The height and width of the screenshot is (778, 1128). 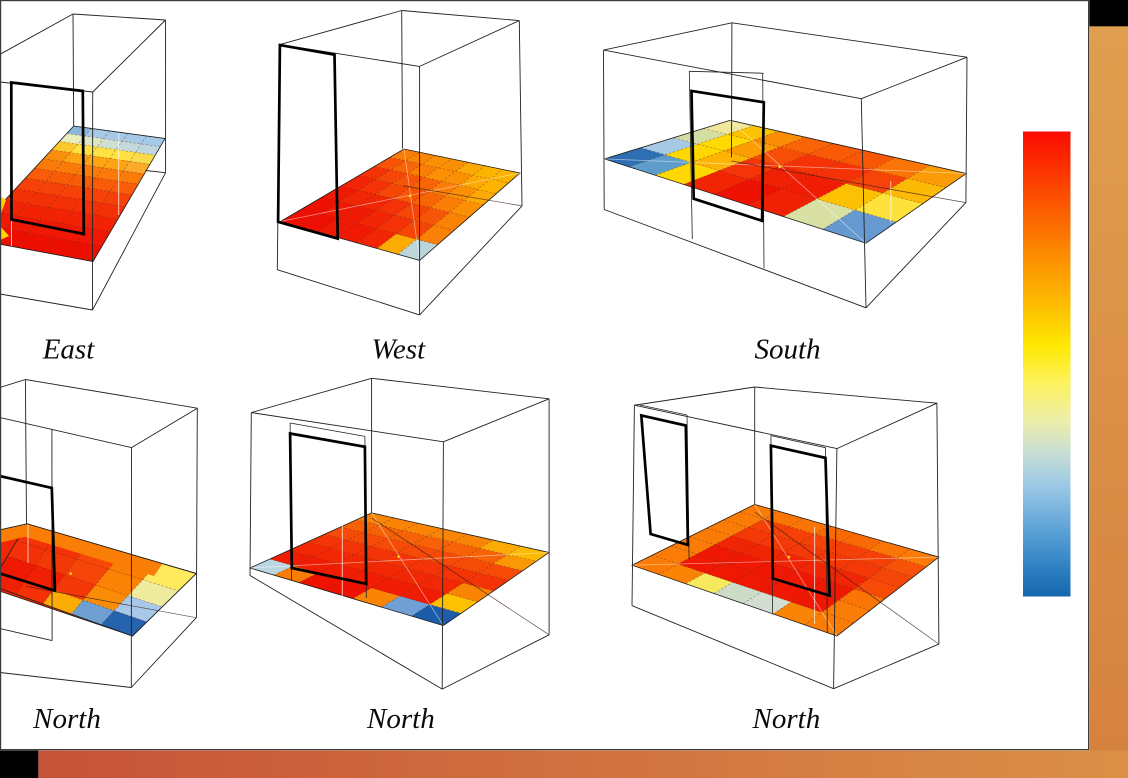 I want to click on svg-text: West, so click(x=398, y=350).